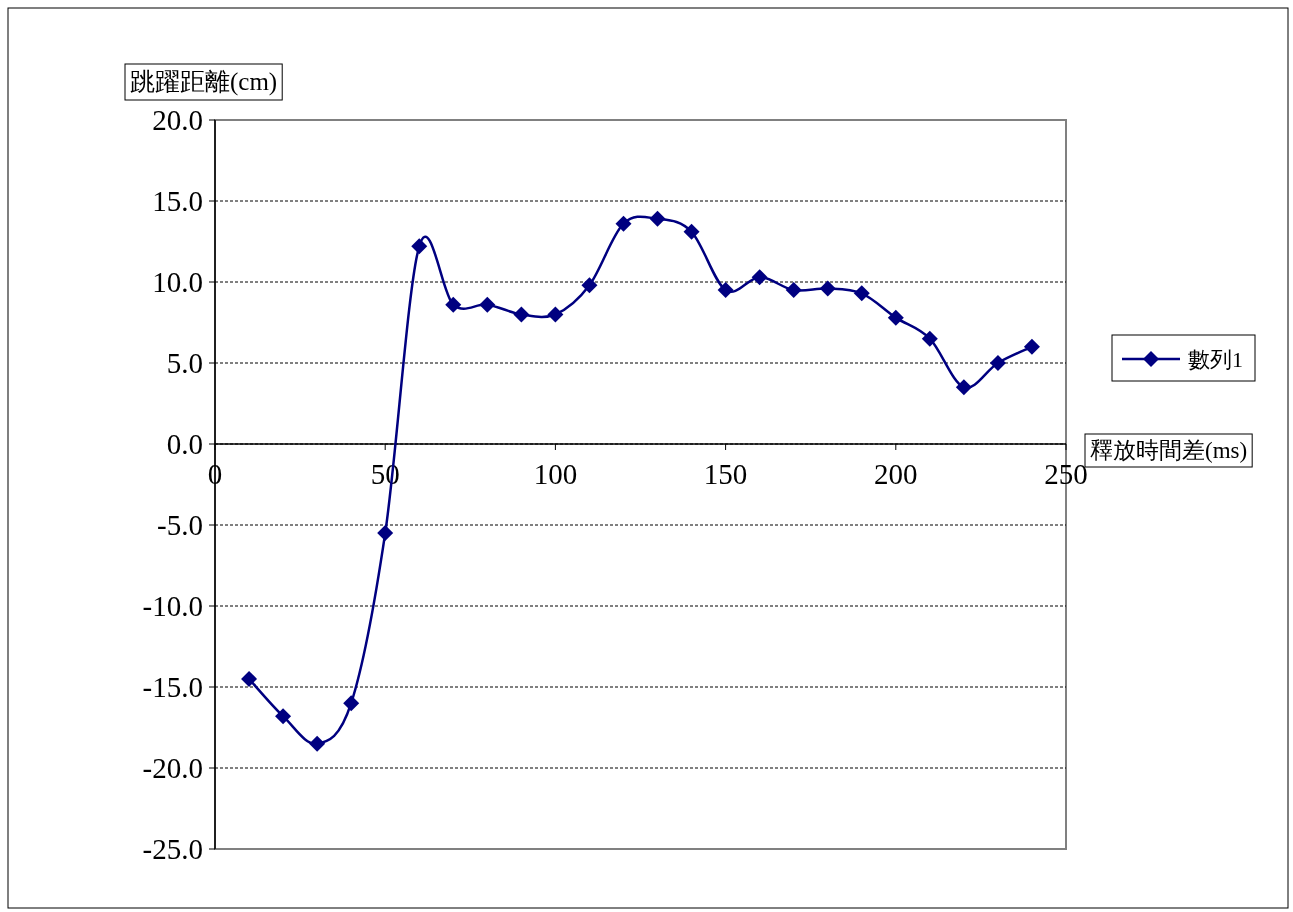 This screenshot has width=1293, height=912. Describe the element at coordinates (1215, 359) in the screenshot. I see `legend-label: 數列1` at that location.